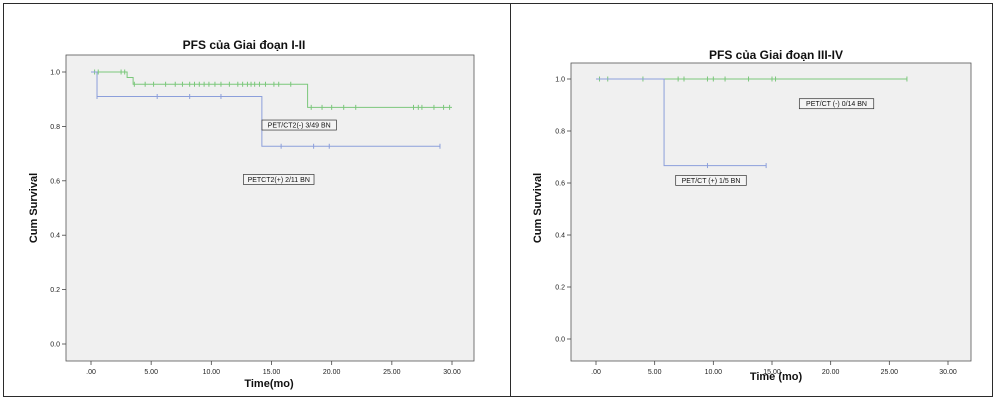 This screenshot has height=400, width=996. I want to click on curve-annotation: PET/CT (+) 1/5 BN, so click(711, 180).